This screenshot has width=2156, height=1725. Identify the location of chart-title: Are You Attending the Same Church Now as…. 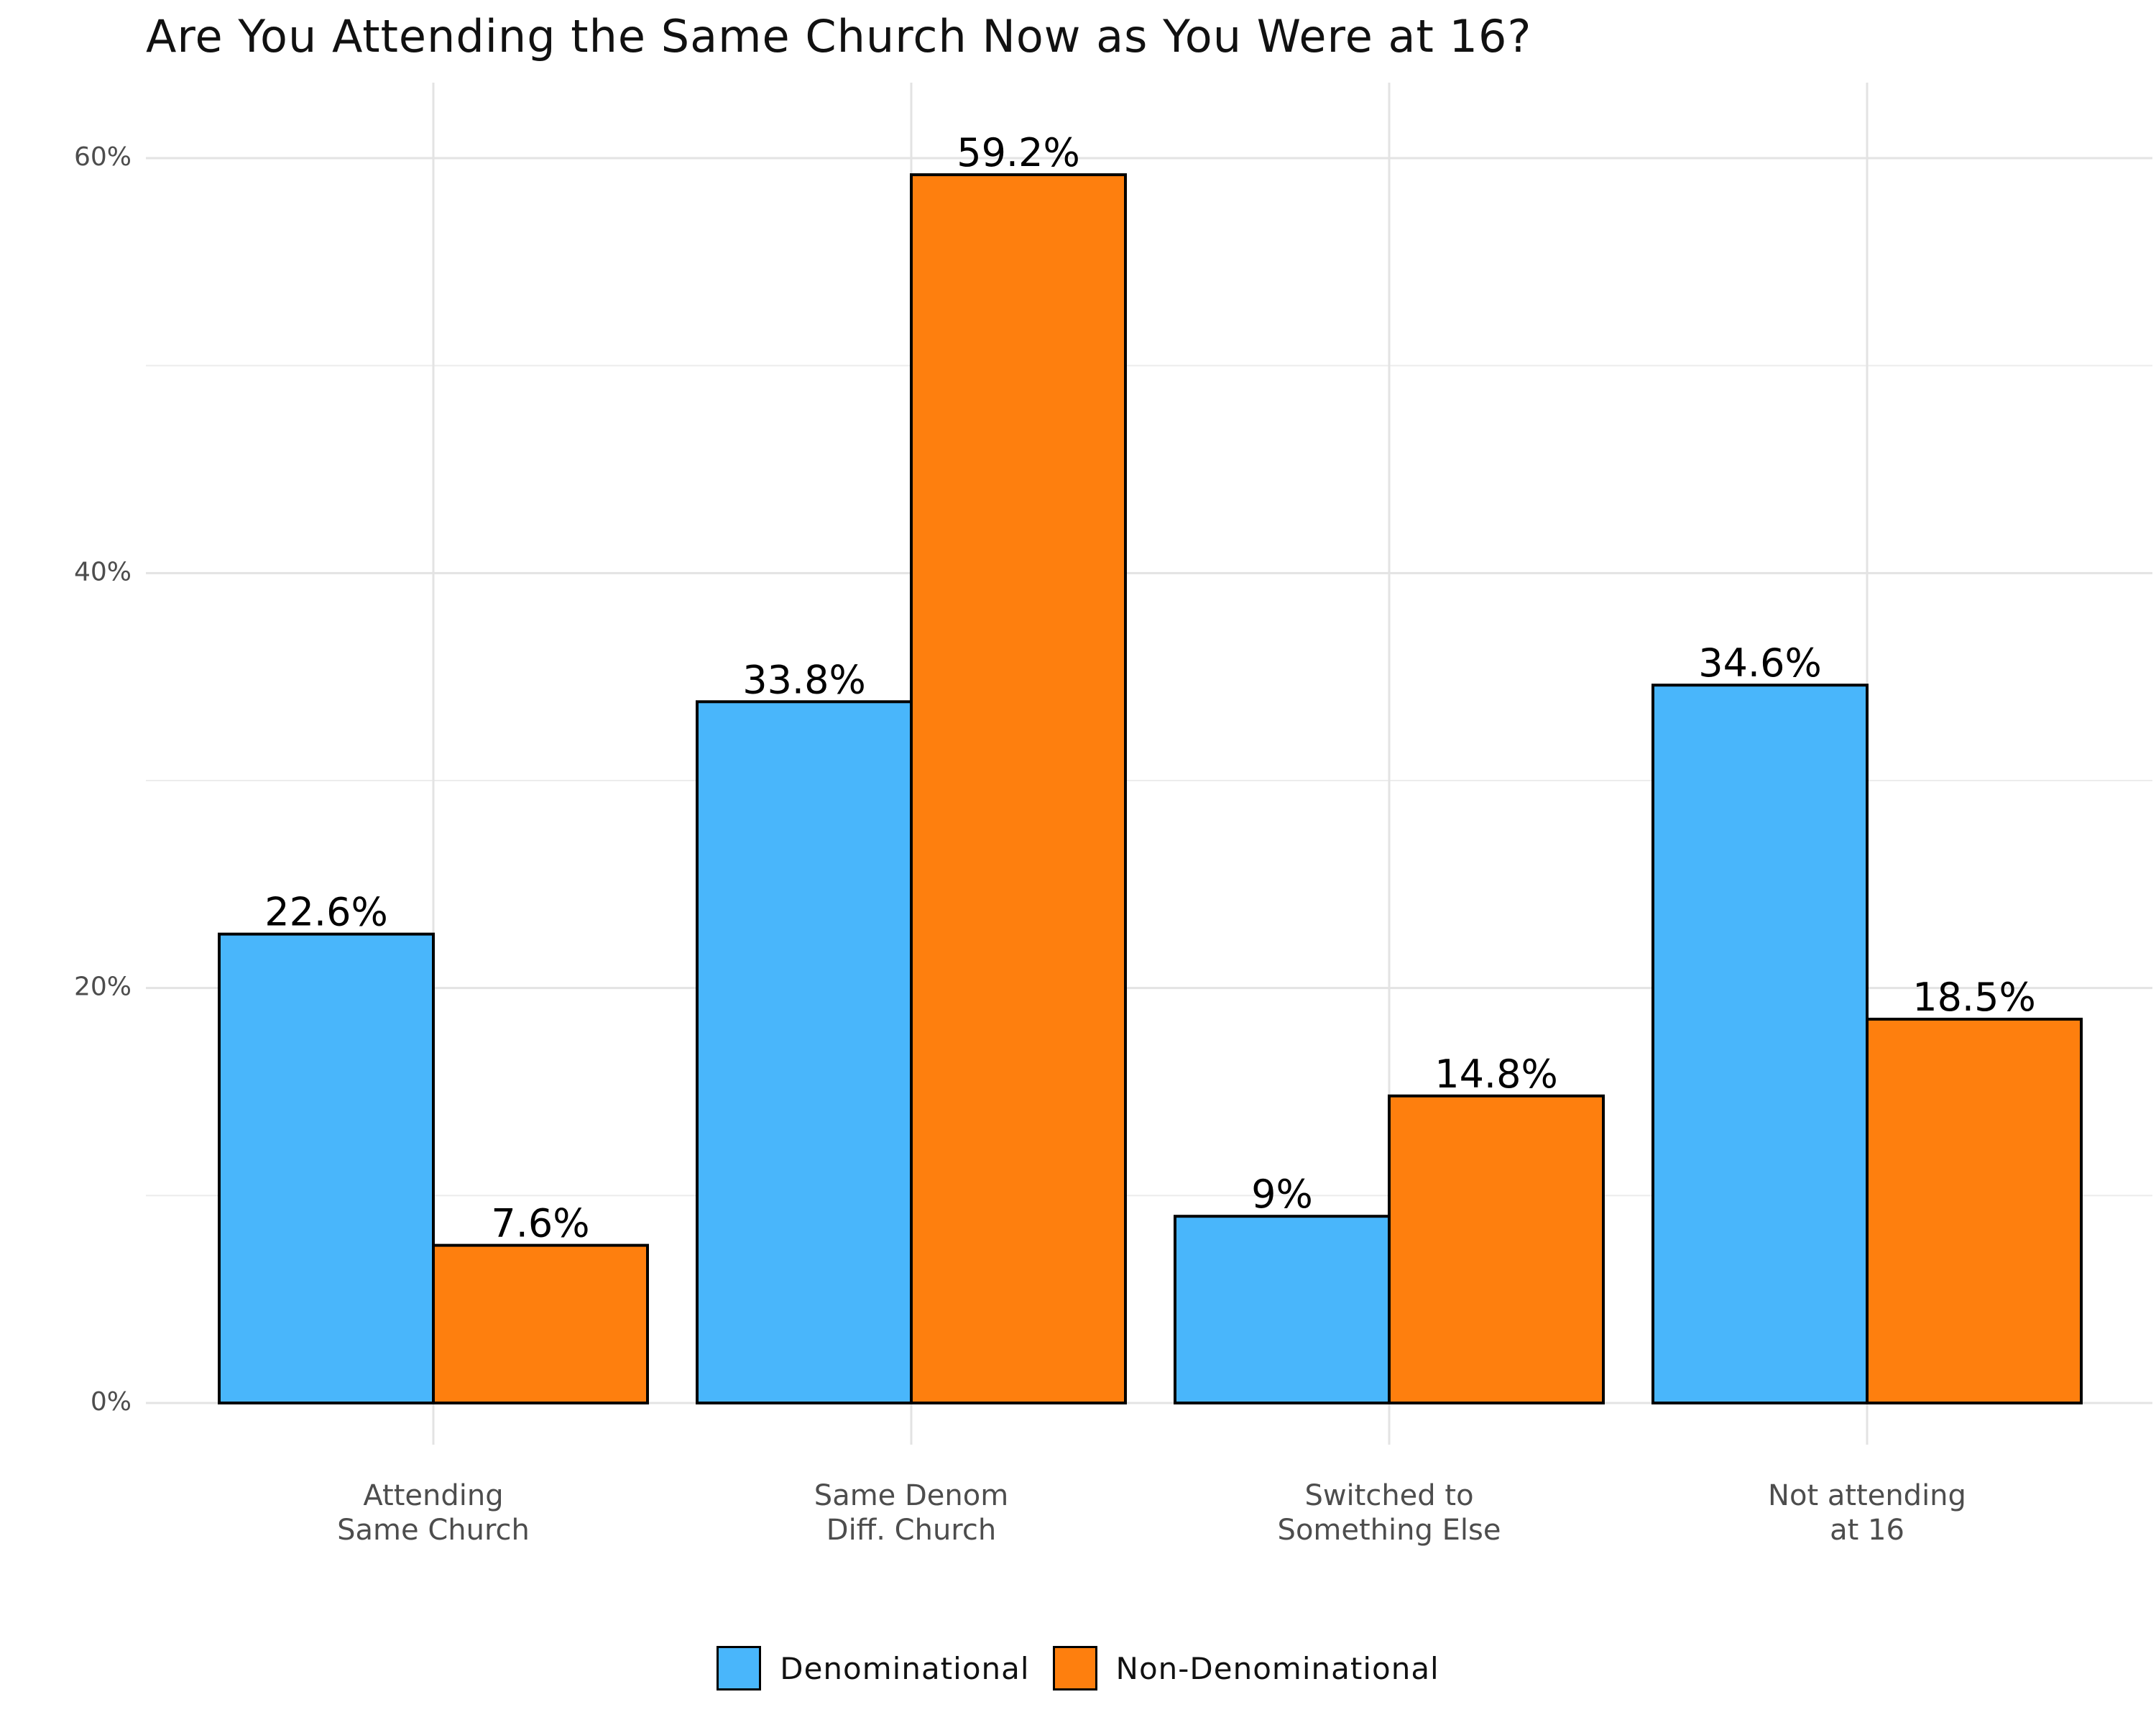
(839, 36).